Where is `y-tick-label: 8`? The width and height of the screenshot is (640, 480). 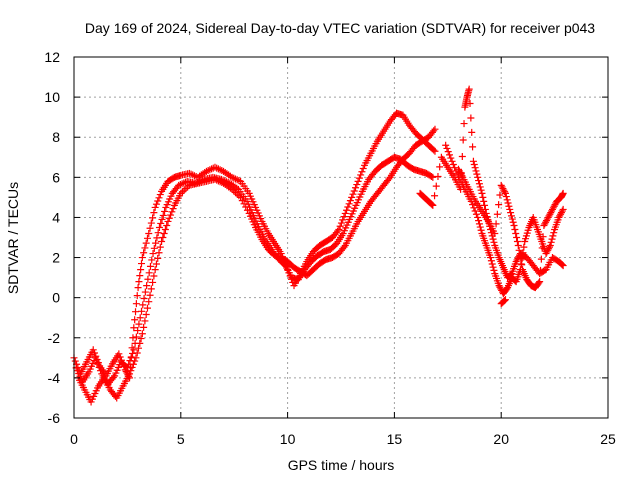
y-tick-label: 8 is located at coordinates (56, 137).